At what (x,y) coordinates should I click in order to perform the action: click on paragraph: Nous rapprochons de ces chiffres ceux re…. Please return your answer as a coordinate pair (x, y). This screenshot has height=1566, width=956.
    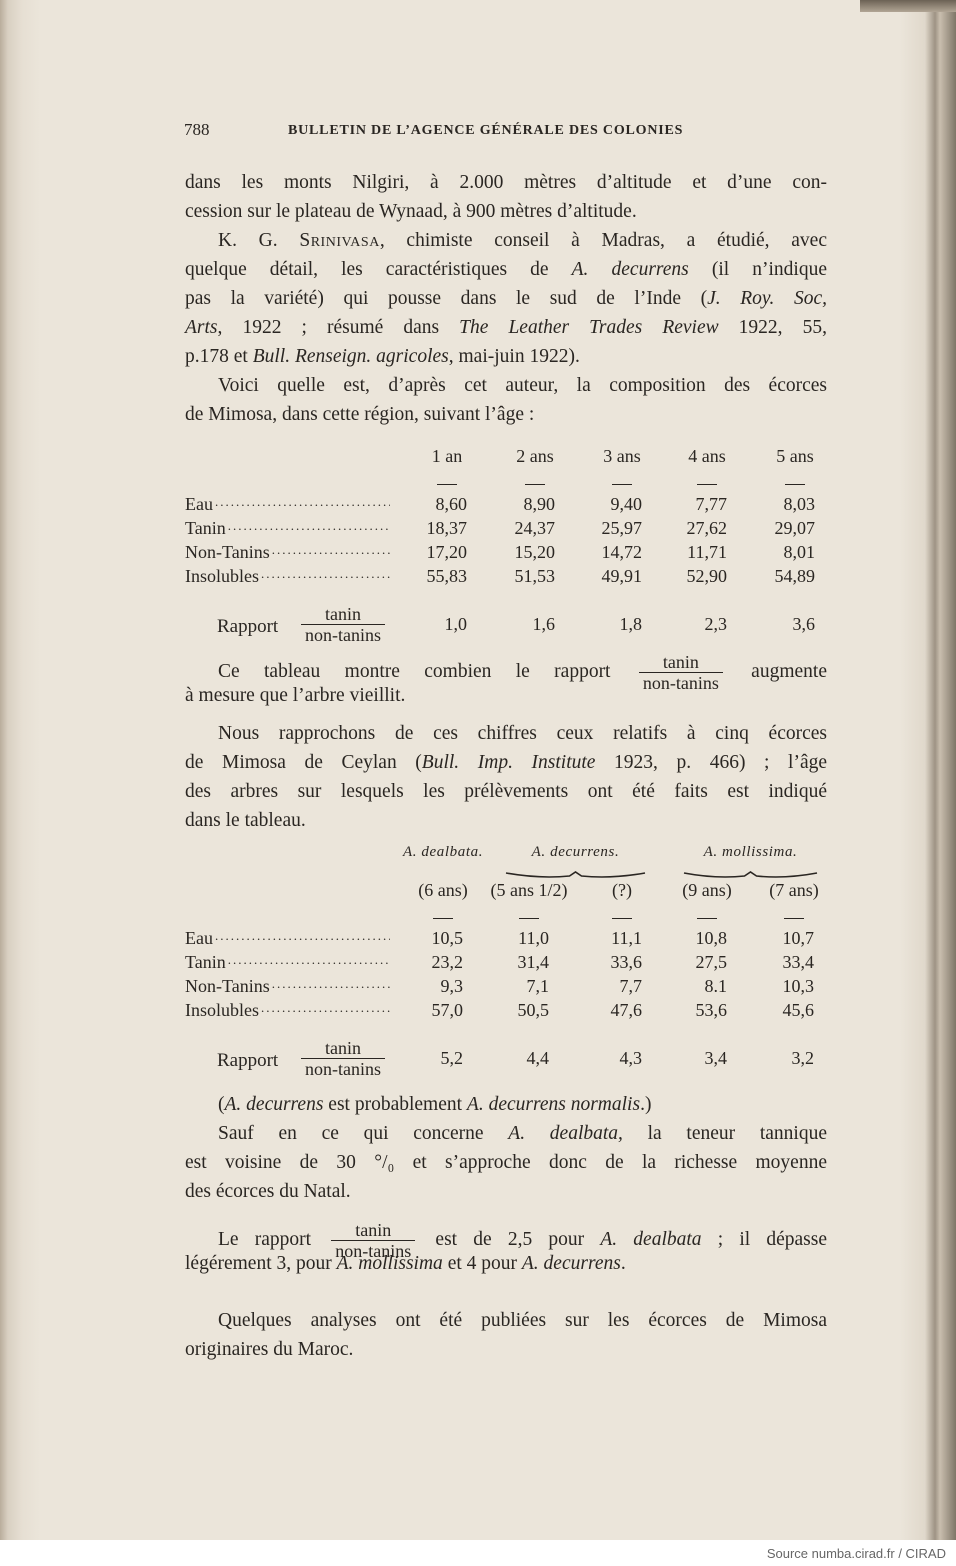
    Looking at the image, I should click on (506, 777).